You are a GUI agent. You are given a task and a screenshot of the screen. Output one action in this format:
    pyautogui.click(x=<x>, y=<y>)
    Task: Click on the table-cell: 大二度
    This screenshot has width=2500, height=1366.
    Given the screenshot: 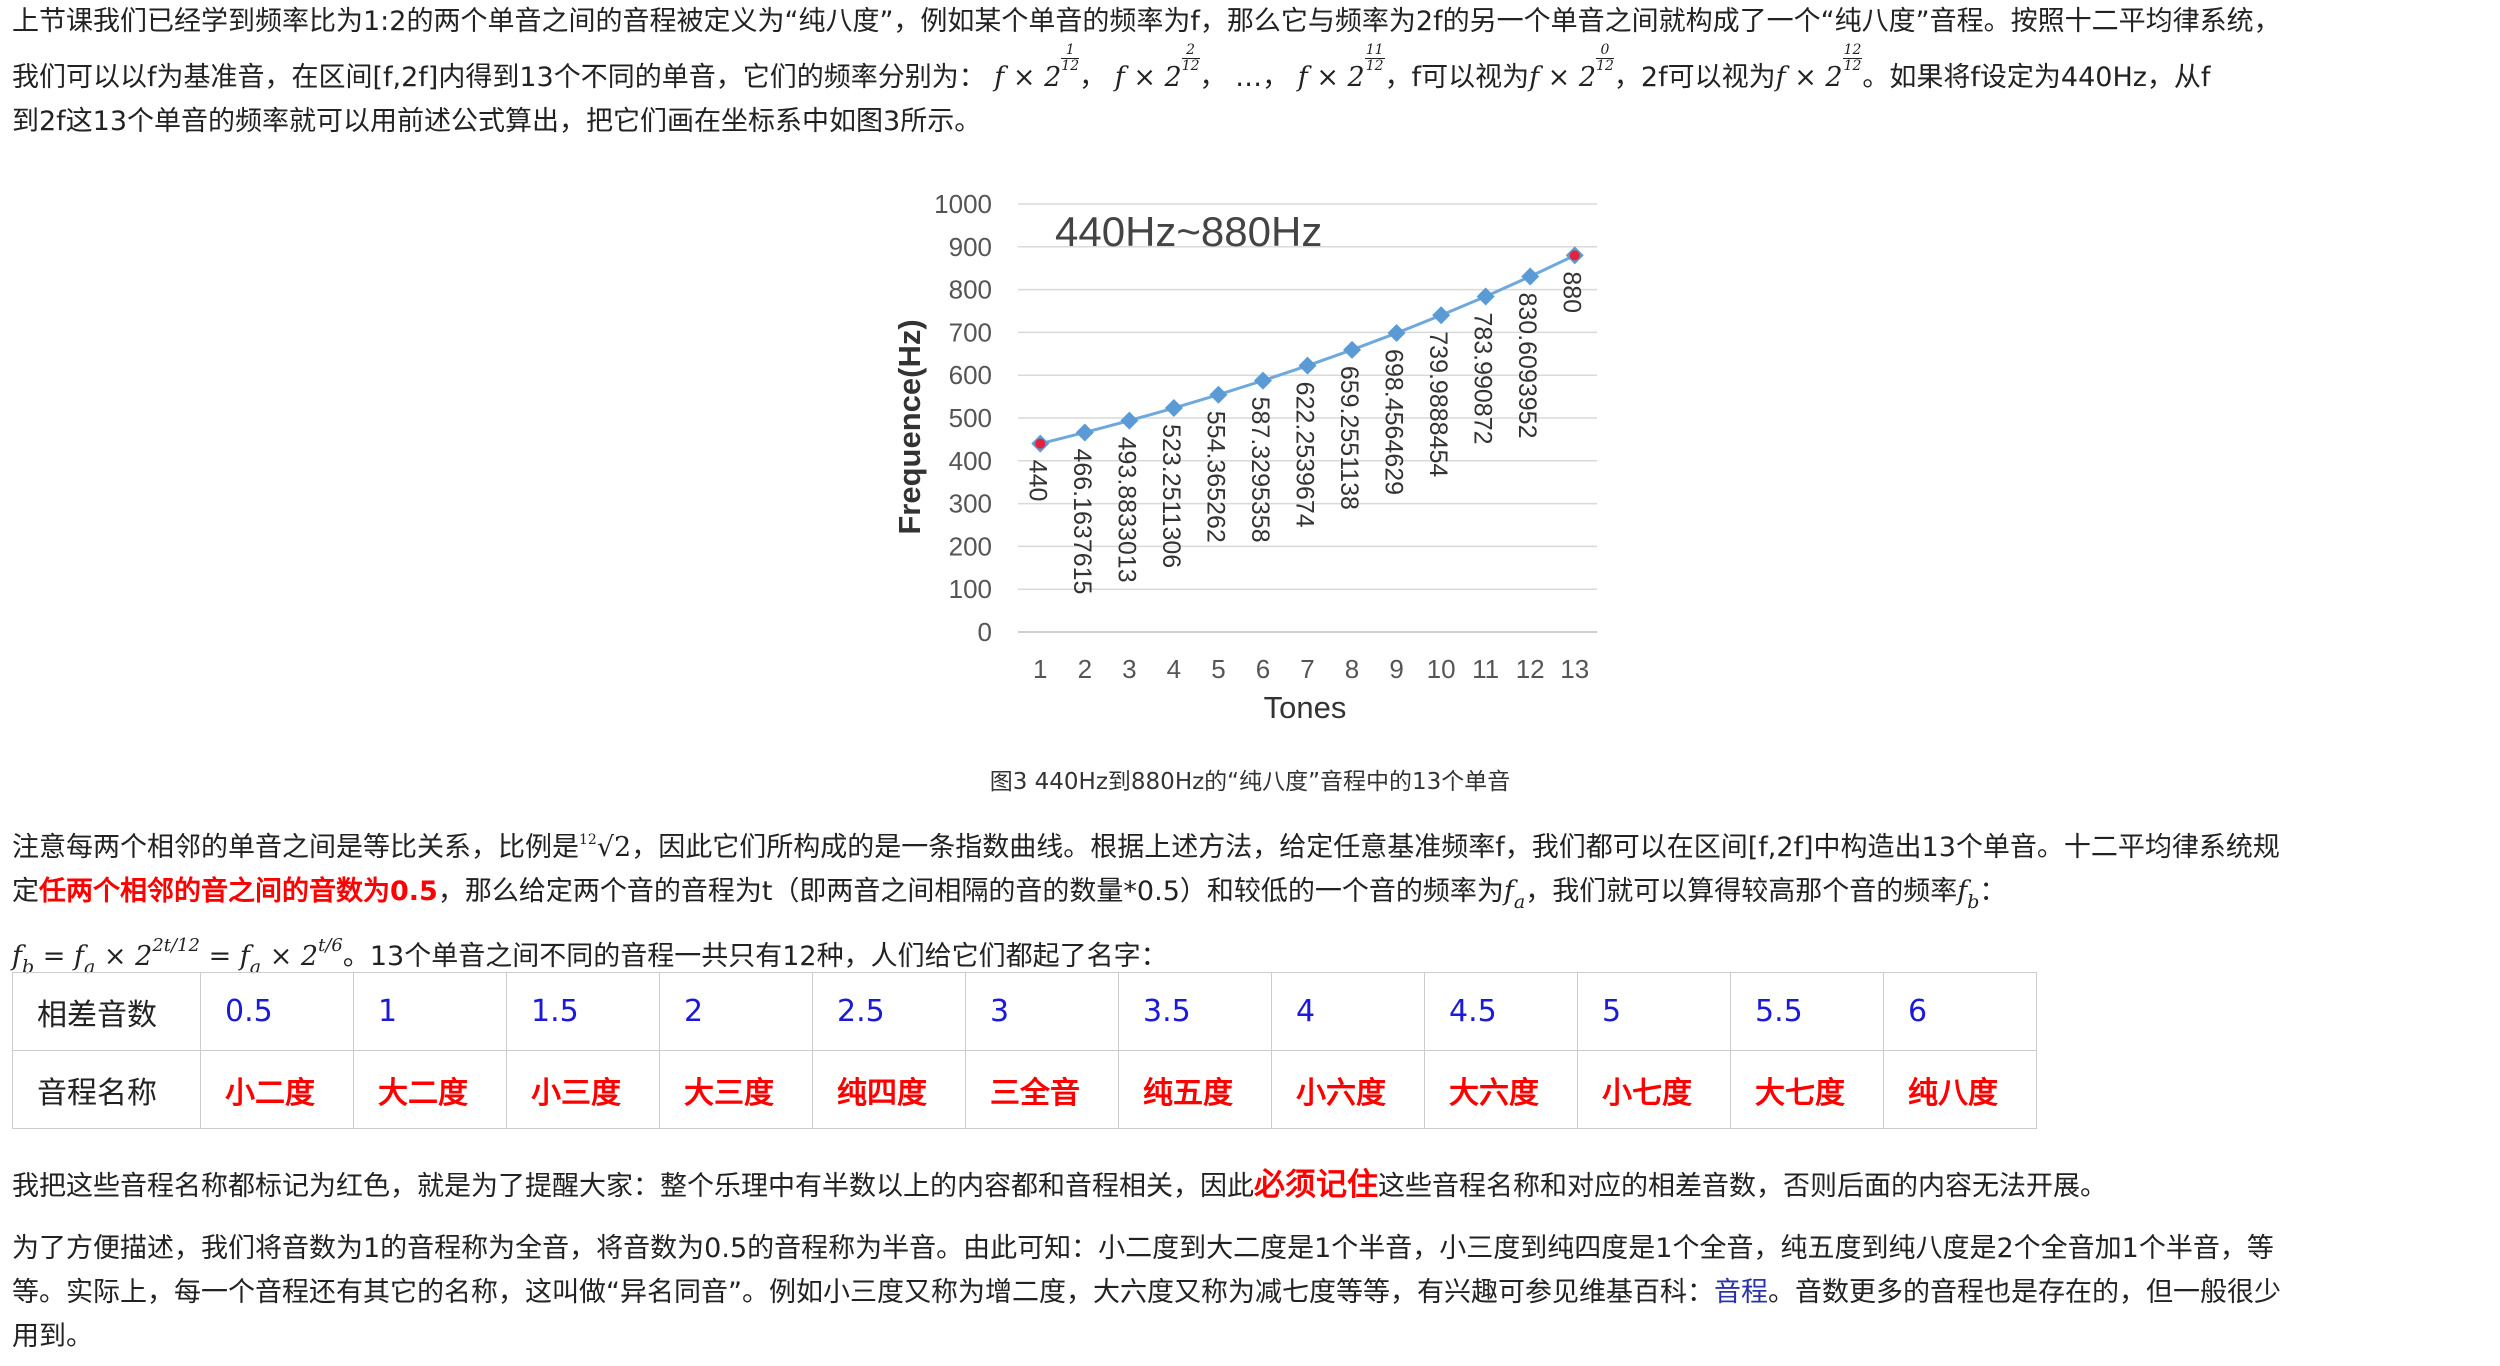 What is the action you would take?
    pyautogui.click(x=430, y=1089)
    